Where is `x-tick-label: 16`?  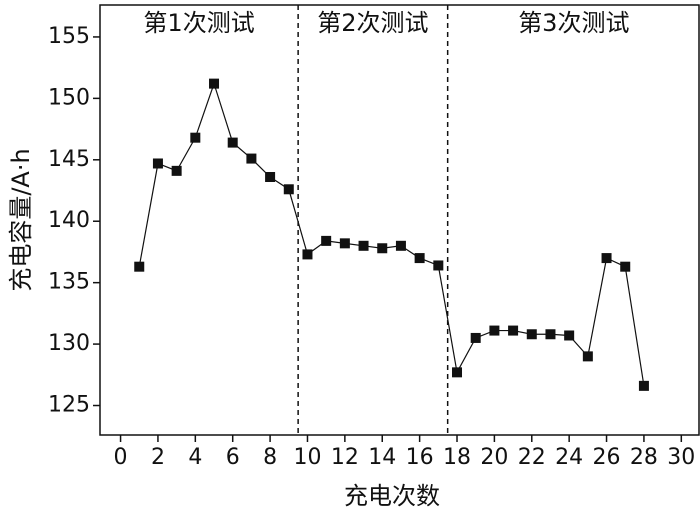 x-tick-label: 16 is located at coordinates (420, 457).